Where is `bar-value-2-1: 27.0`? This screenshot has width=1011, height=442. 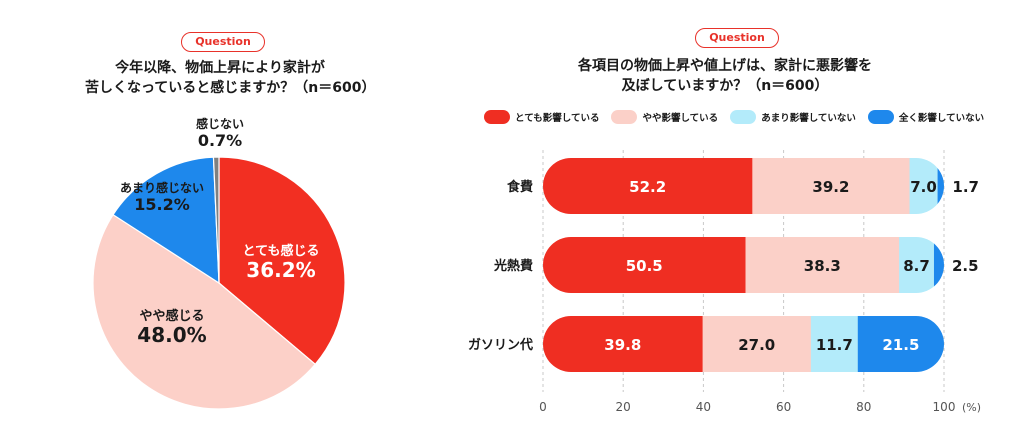 bar-value-2-1: 27.0 is located at coordinates (756, 345).